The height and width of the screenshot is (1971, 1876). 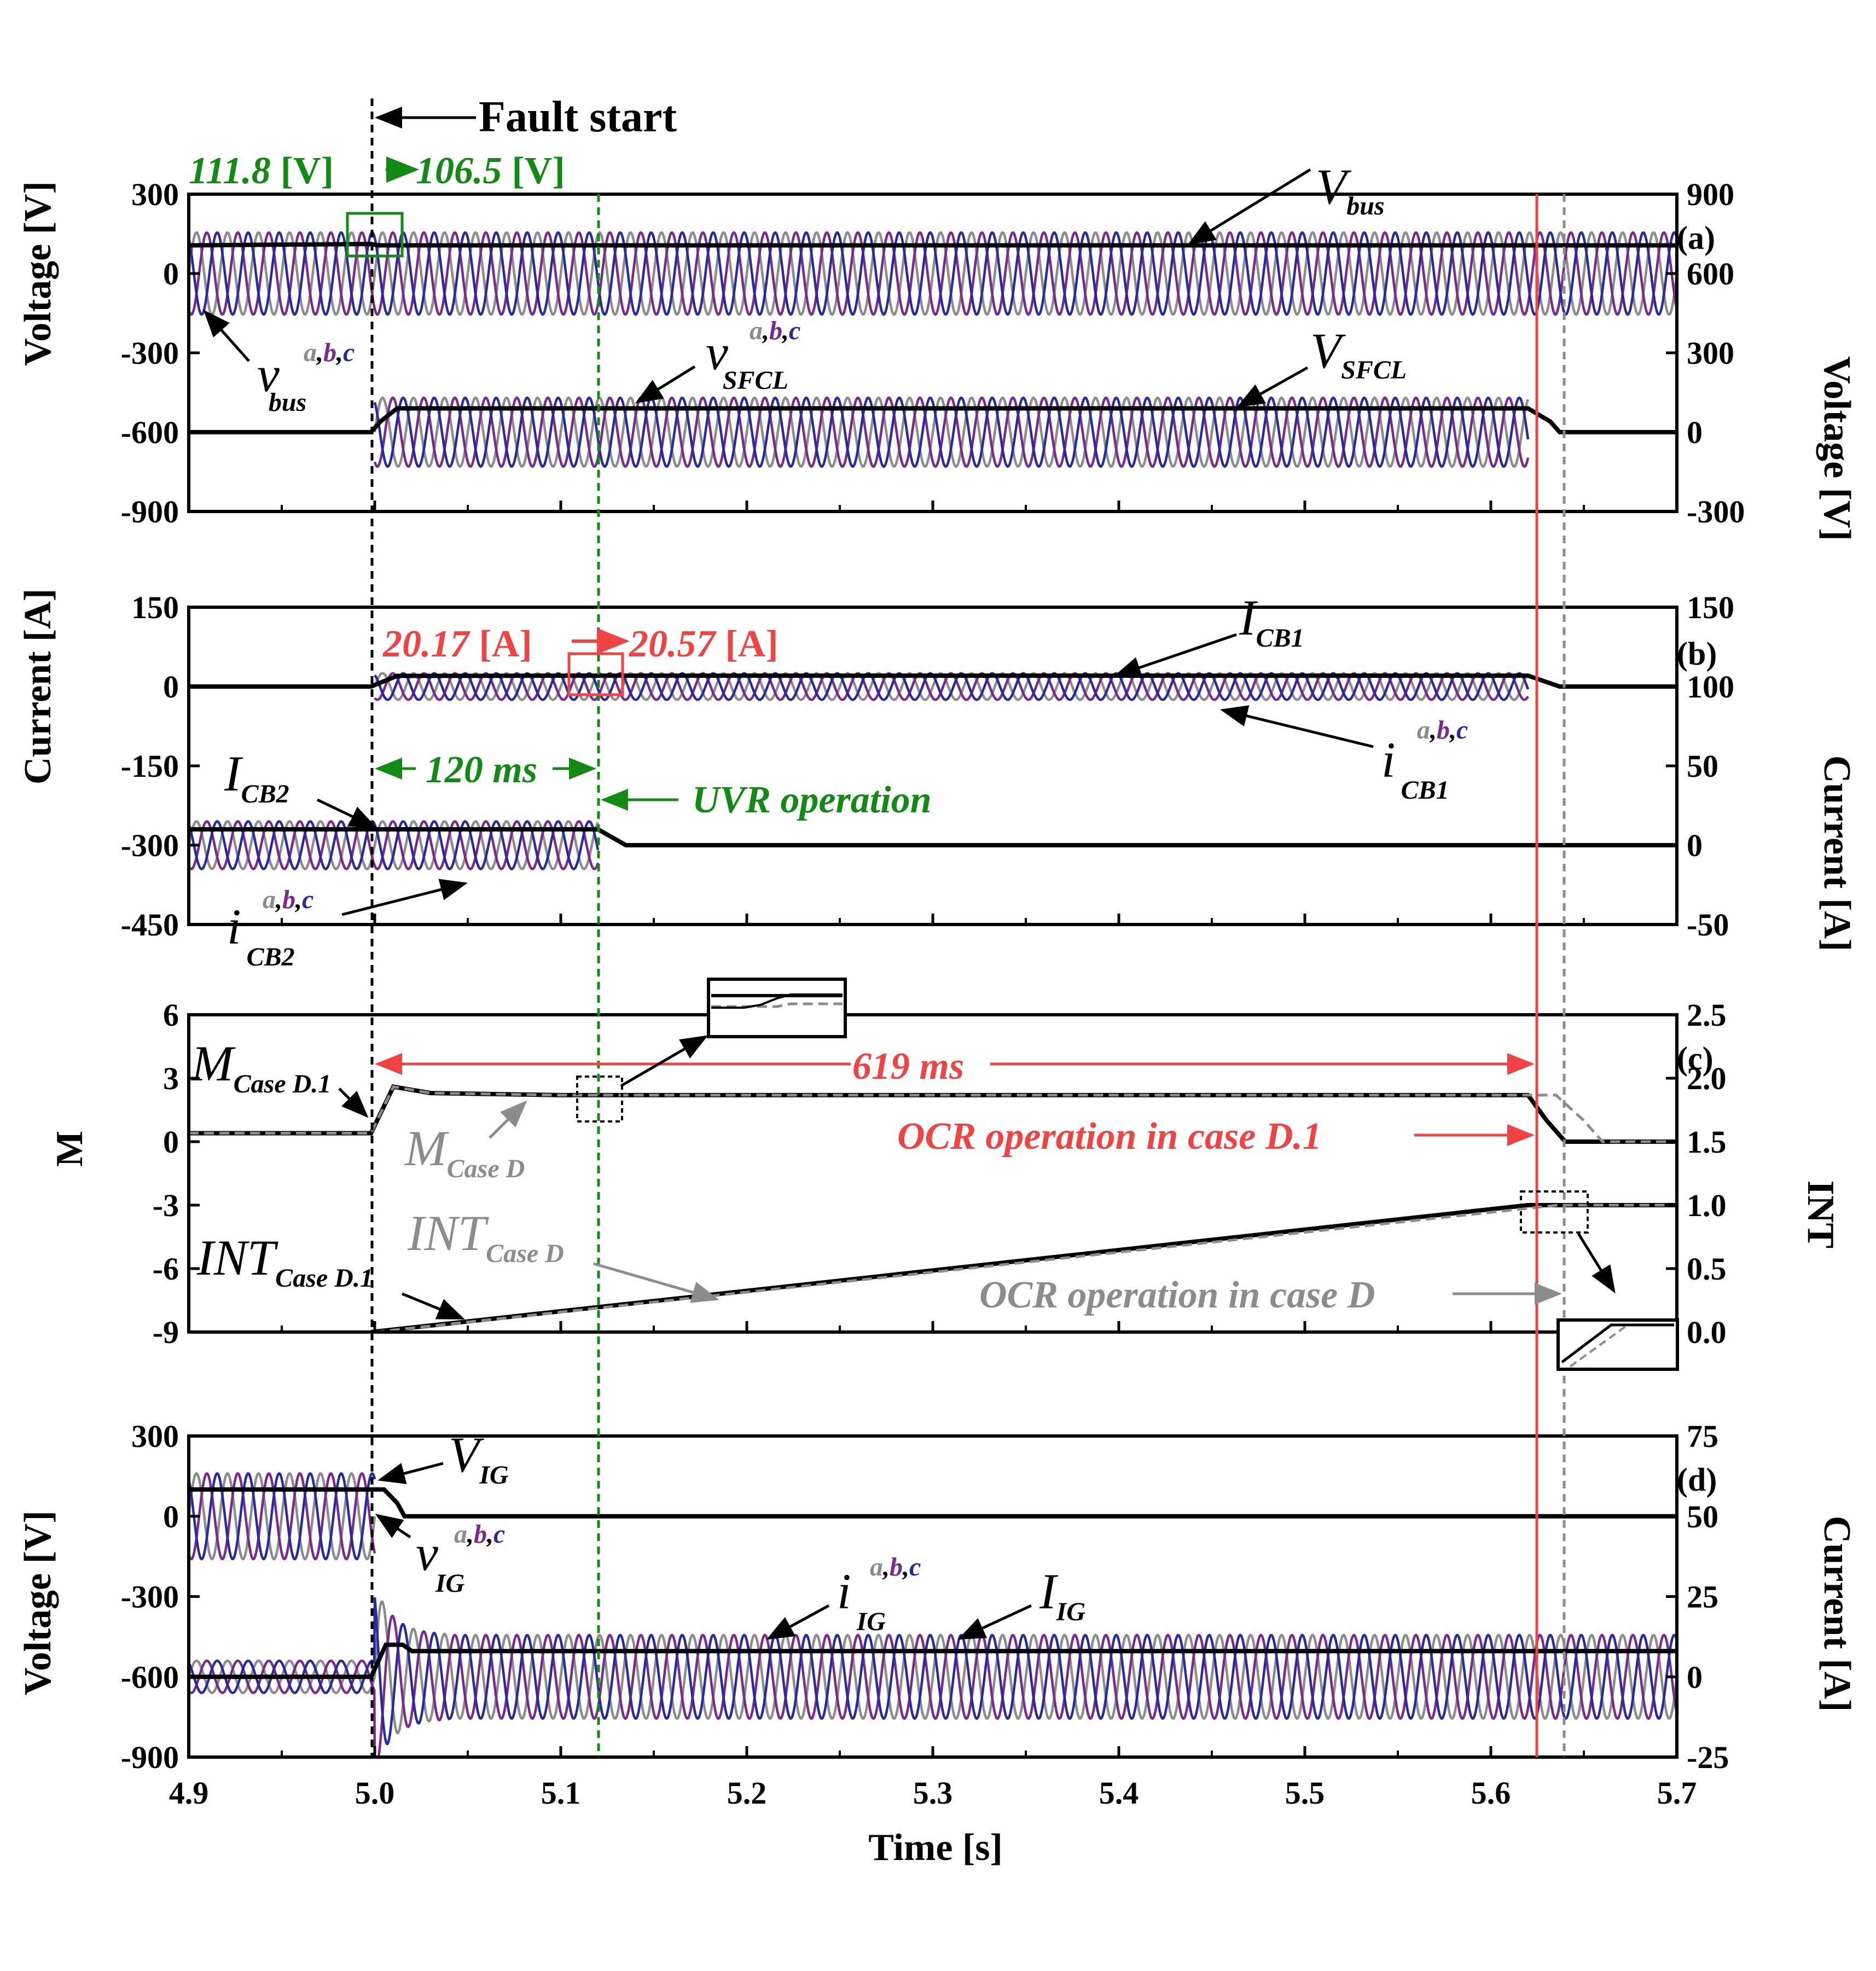 What do you see at coordinates (426, 1148) in the screenshot?
I see `m-cased-symbol: M` at bounding box center [426, 1148].